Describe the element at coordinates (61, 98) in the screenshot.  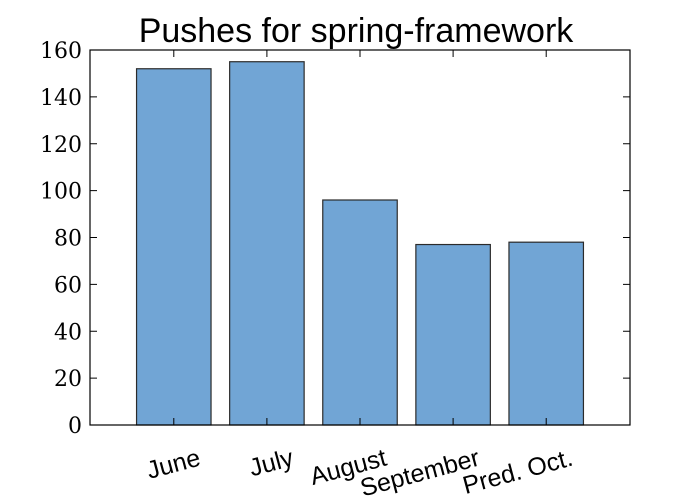
I see `y-tick-label: 140` at that location.